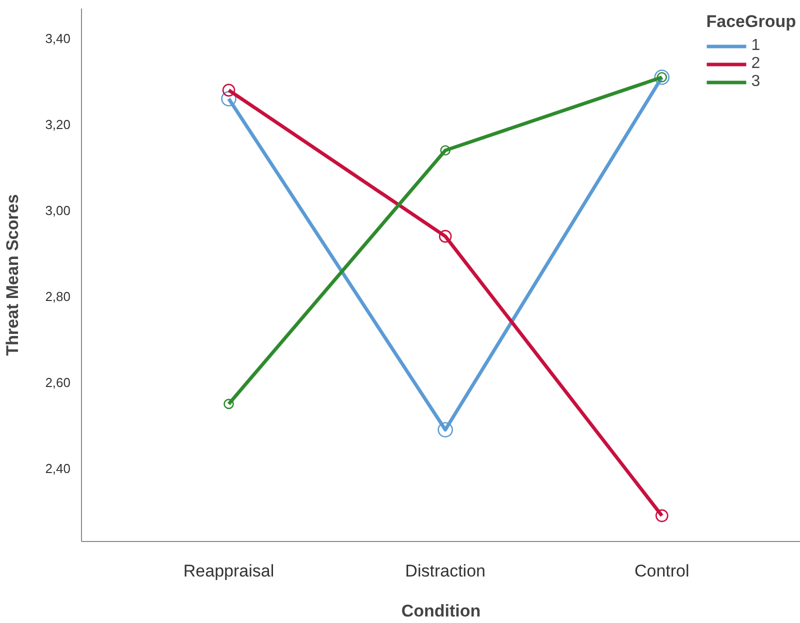 Image resolution: width=800 pixels, height=623 pixels. I want to click on legend-label: 1, so click(756, 46).